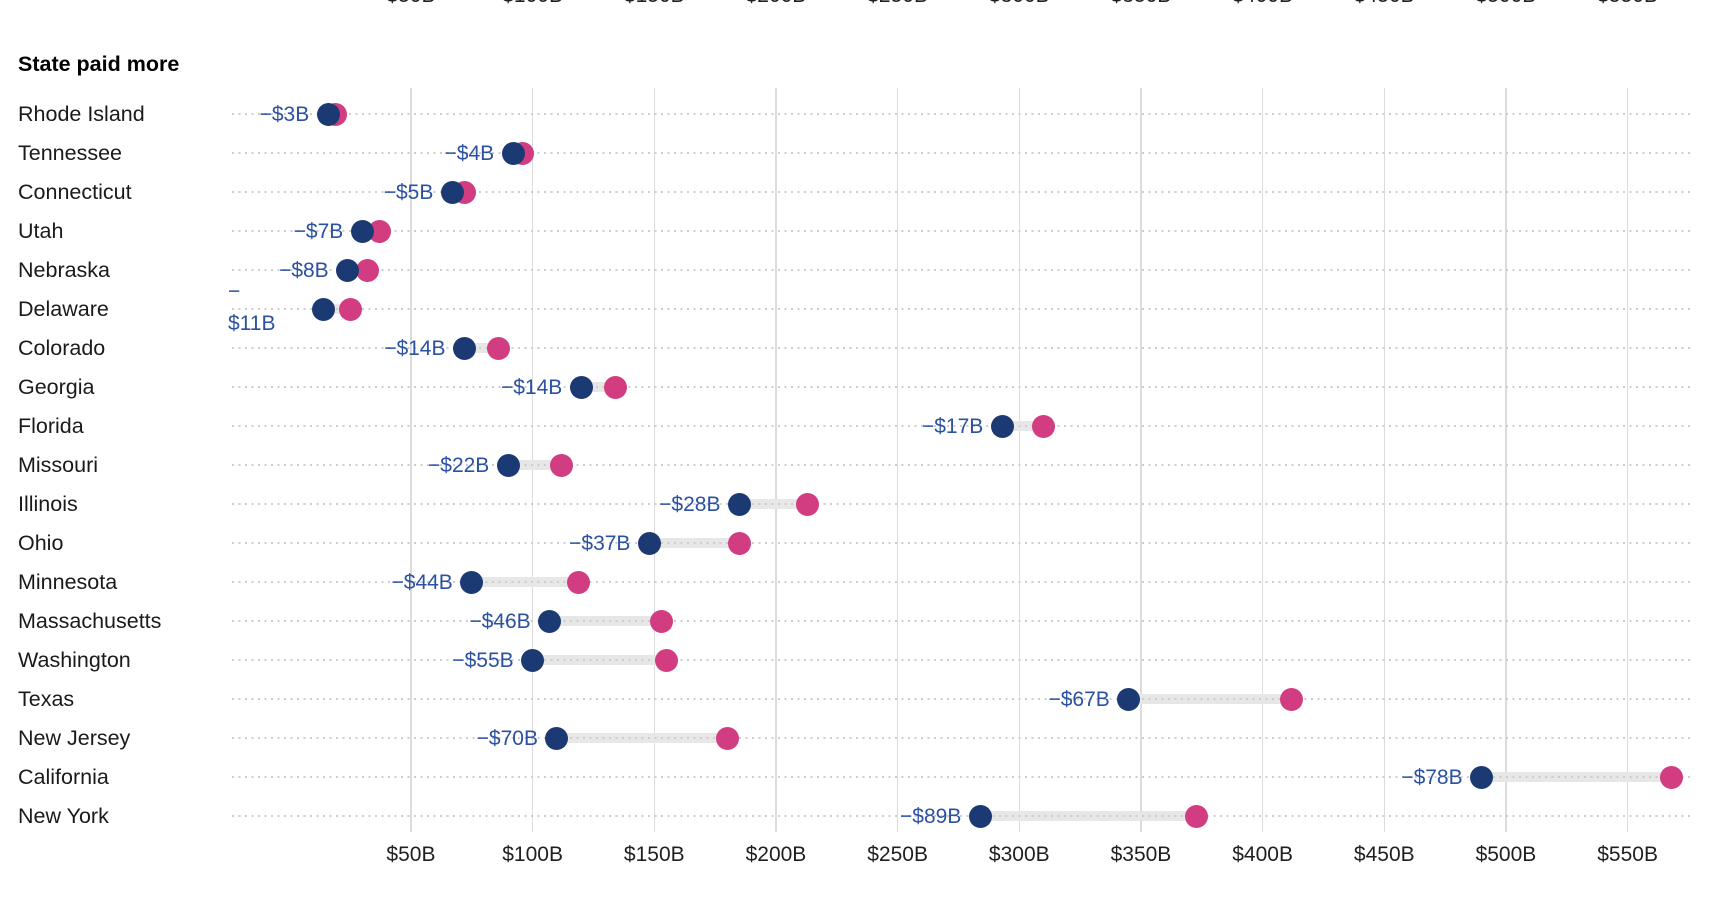 The height and width of the screenshot is (898, 1732). What do you see at coordinates (90, 620) in the screenshot?
I see `state-label: Massachusetts` at bounding box center [90, 620].